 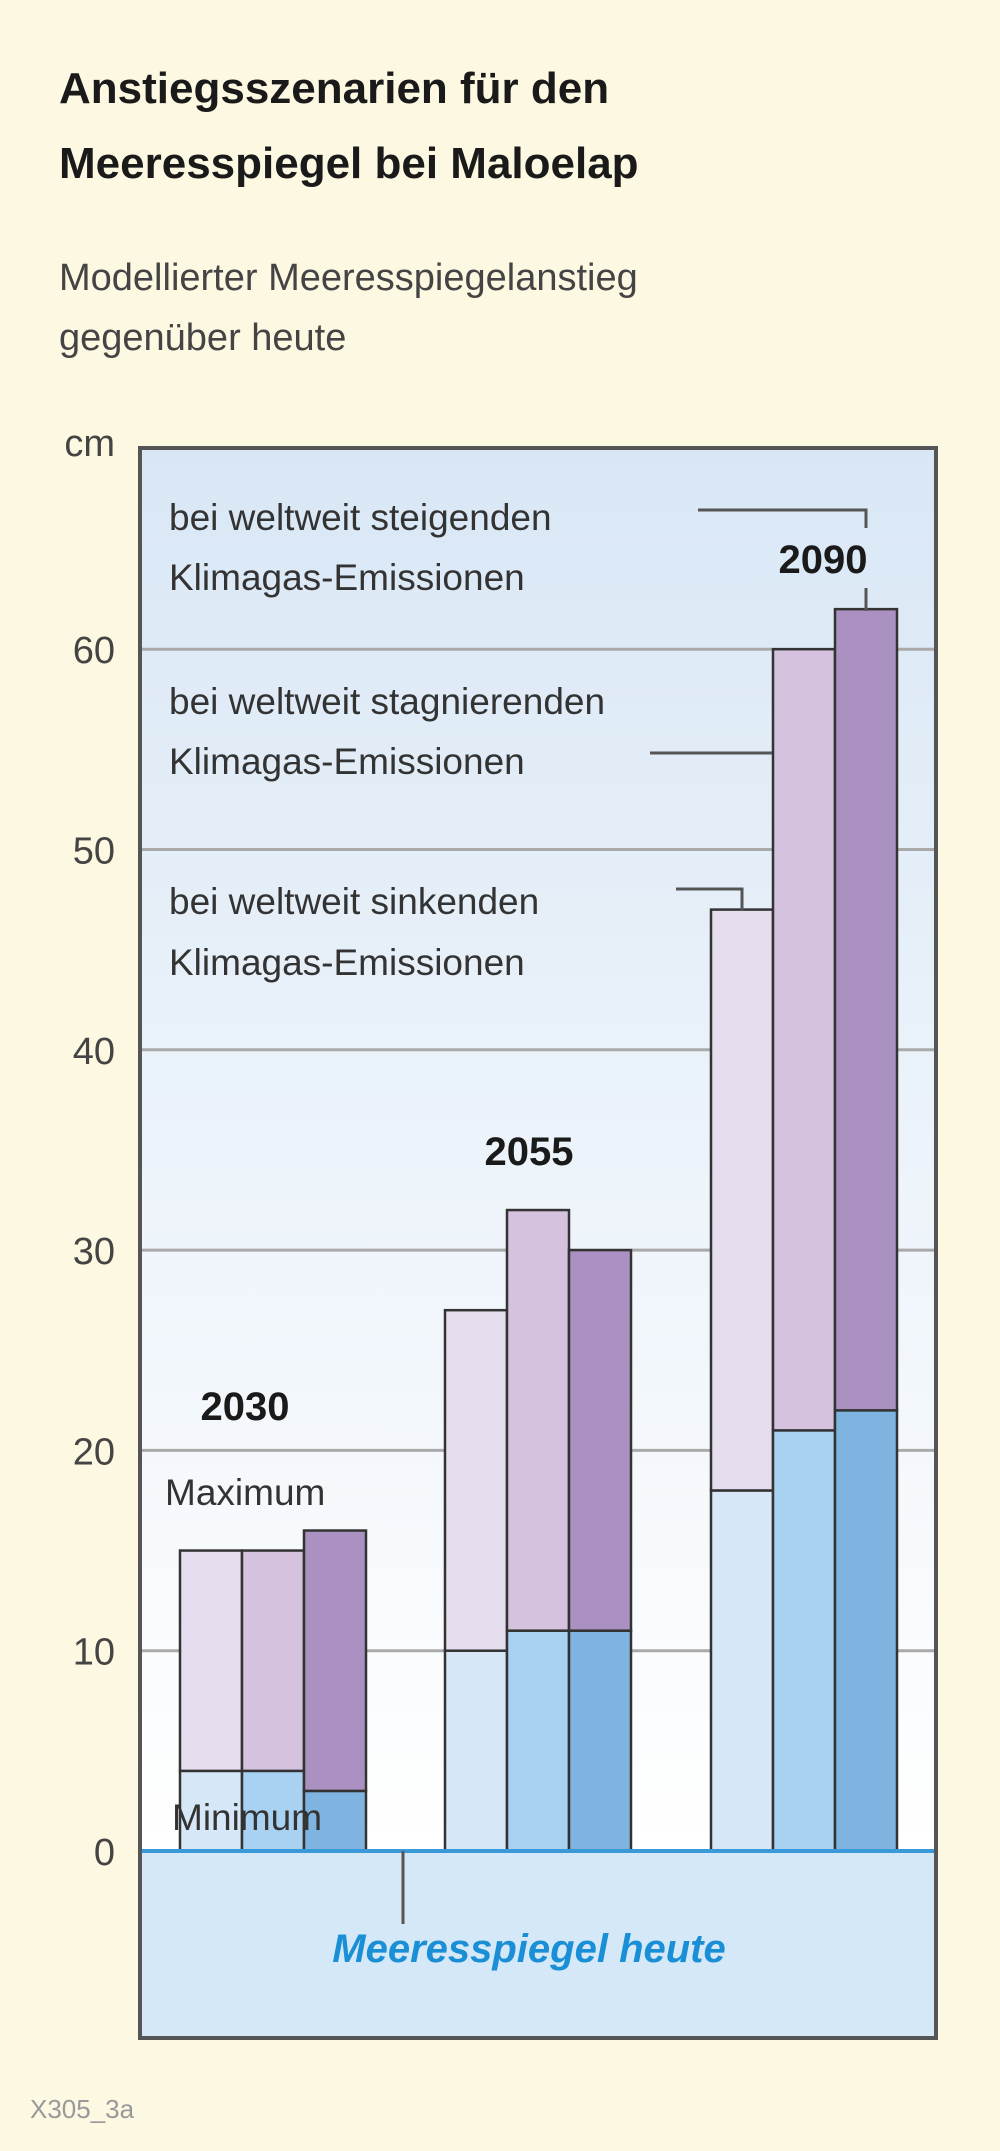 What do you see at coordinates (245, 1492) in the screenshot?
I see `maximum-label: Maximum` at bounding box center [245, 1492].